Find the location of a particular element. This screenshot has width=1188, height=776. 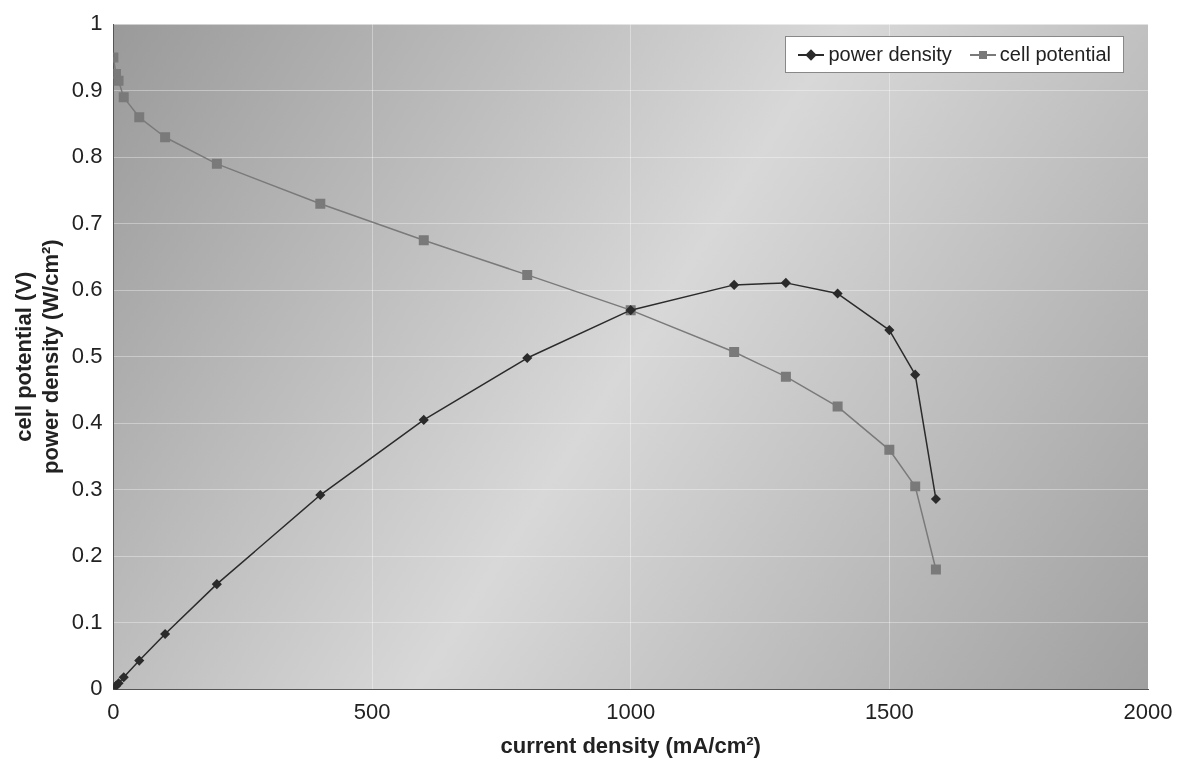

y-tick-label: 0.6 is located at coordinates (87, 289).